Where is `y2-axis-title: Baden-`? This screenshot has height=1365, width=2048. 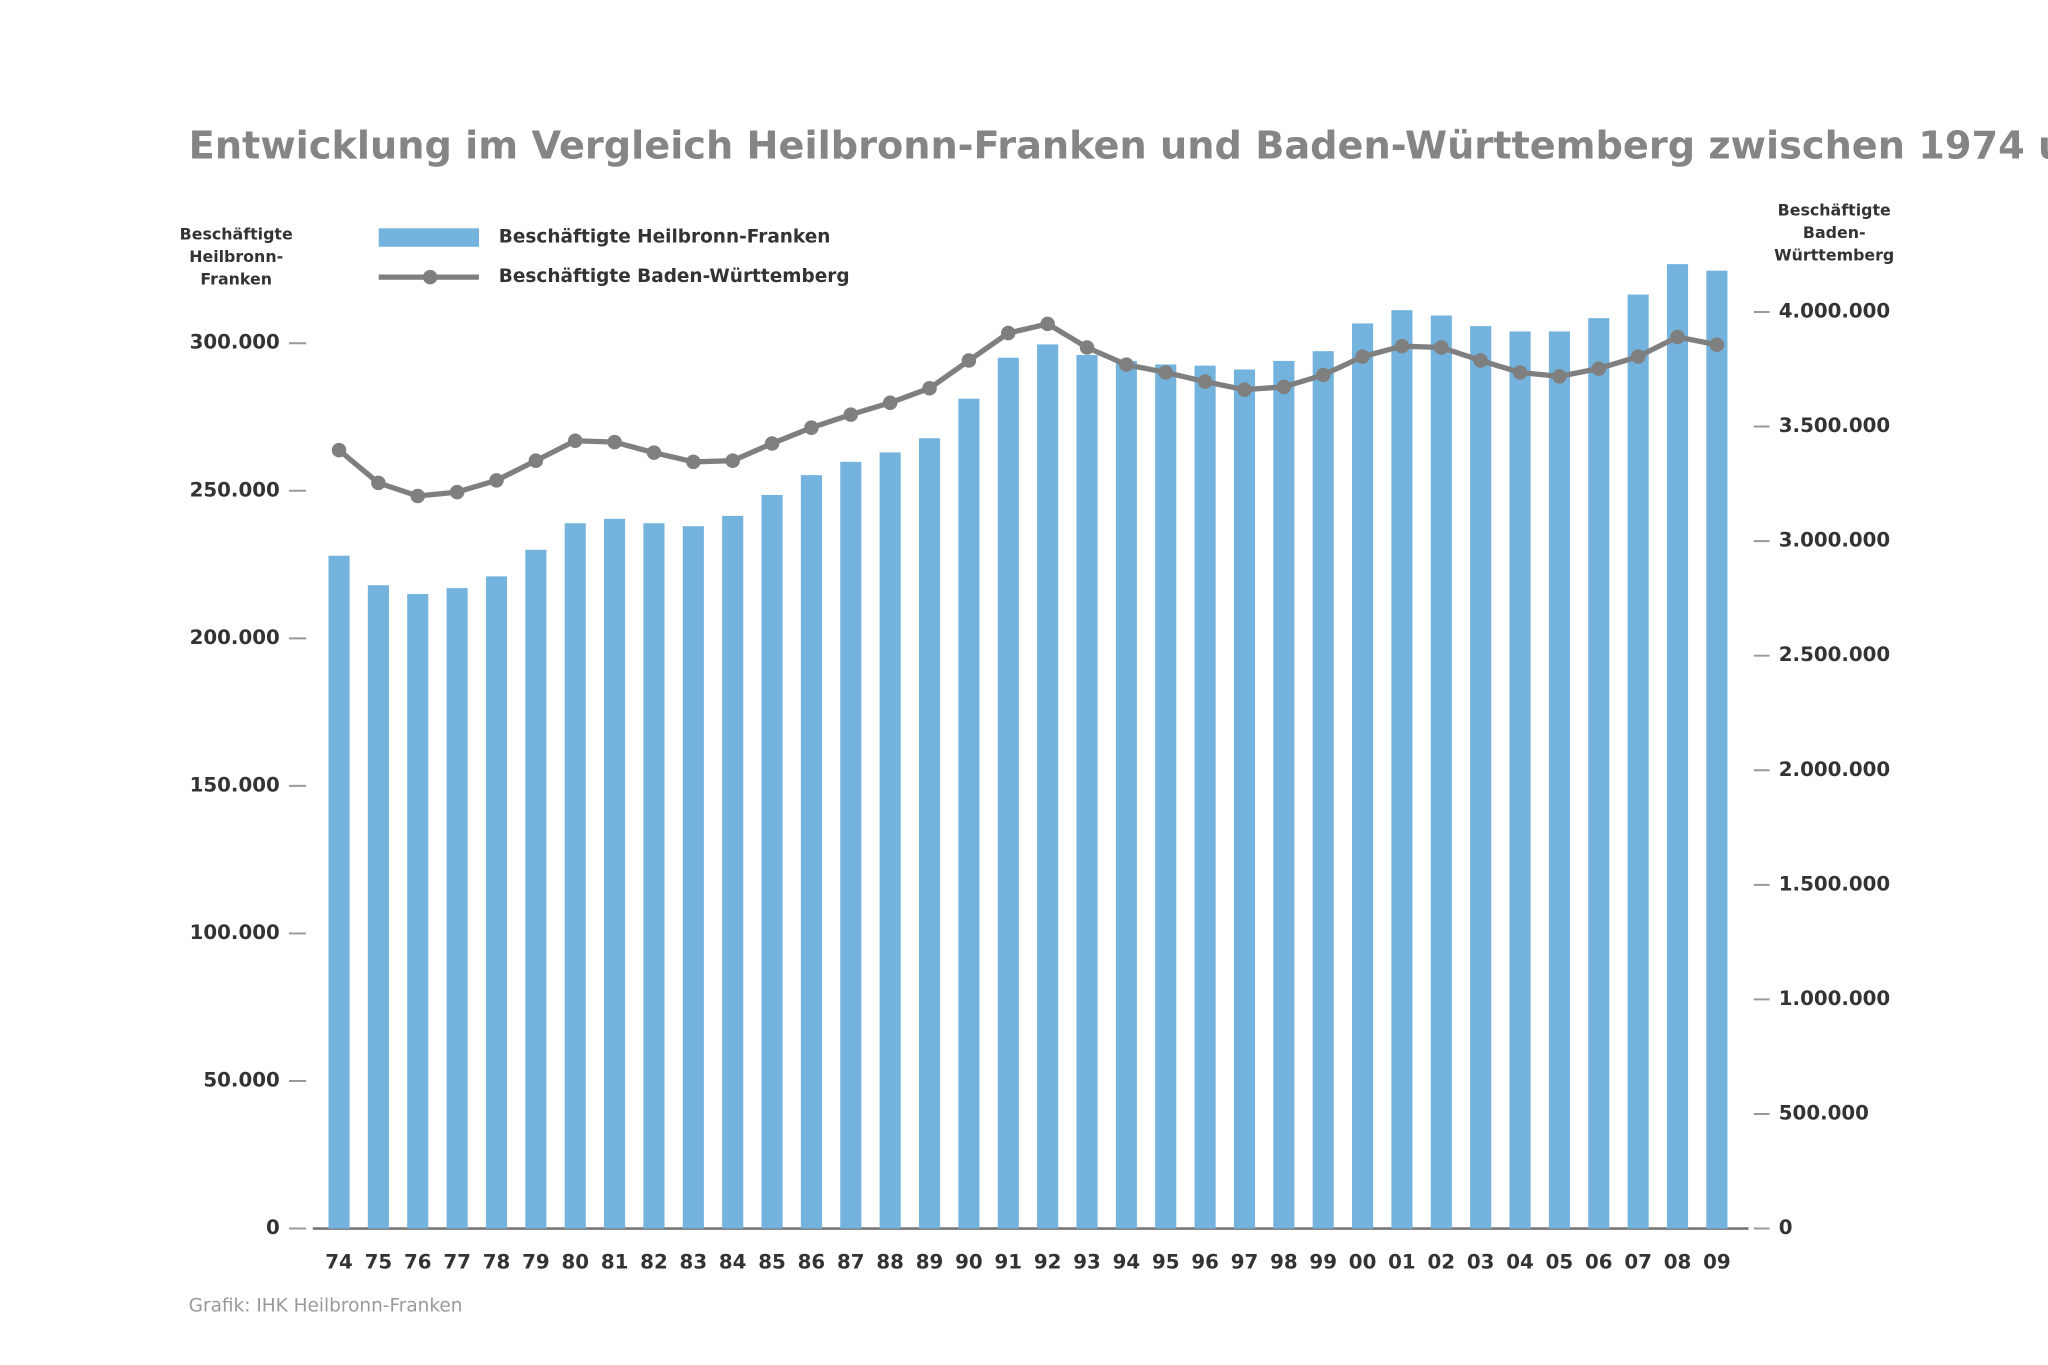
y2-axis-title: Baden- is located at coordinates (1834, 232).